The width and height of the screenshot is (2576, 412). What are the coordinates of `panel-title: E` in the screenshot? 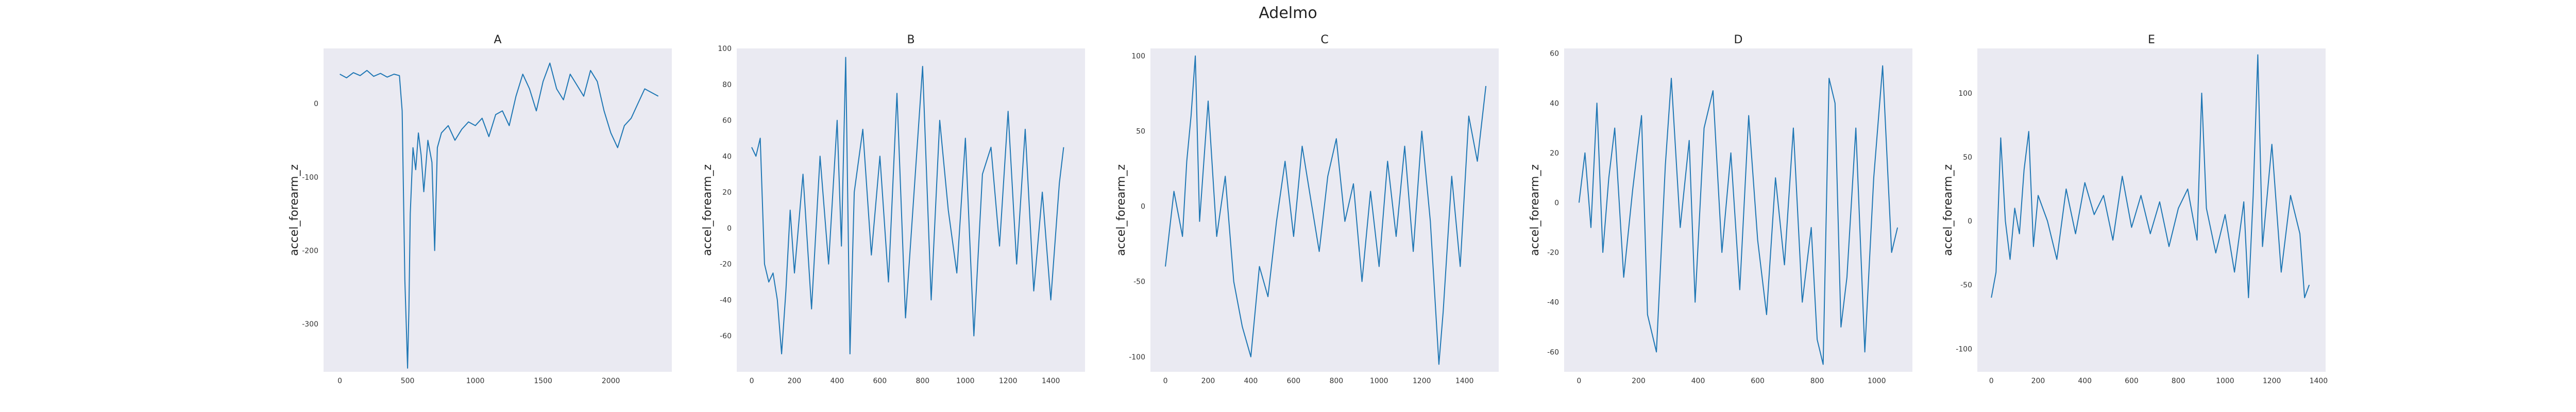 It's located at (2151, 39).